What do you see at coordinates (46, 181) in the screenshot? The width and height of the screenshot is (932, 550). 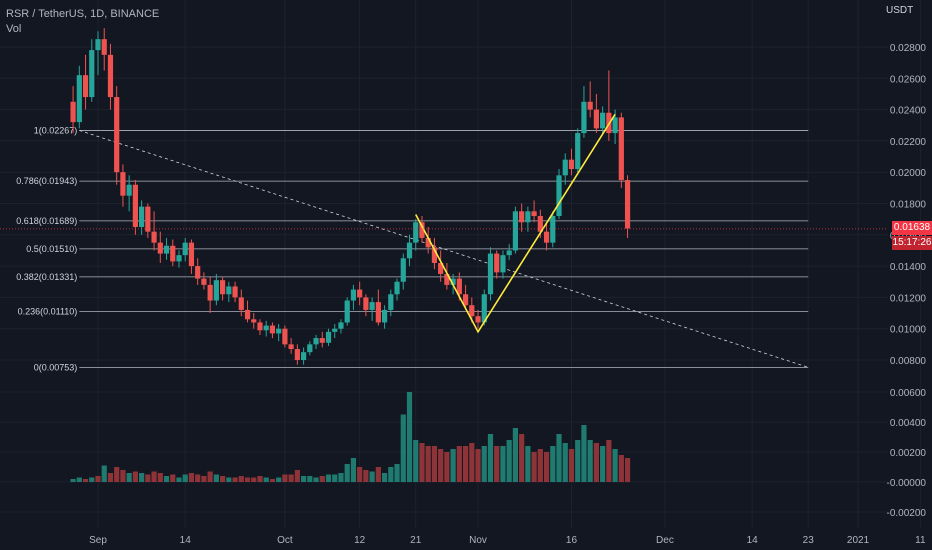 I see `fib-level-label: 0.786(0.01943)` at bounding box center [46, 181].